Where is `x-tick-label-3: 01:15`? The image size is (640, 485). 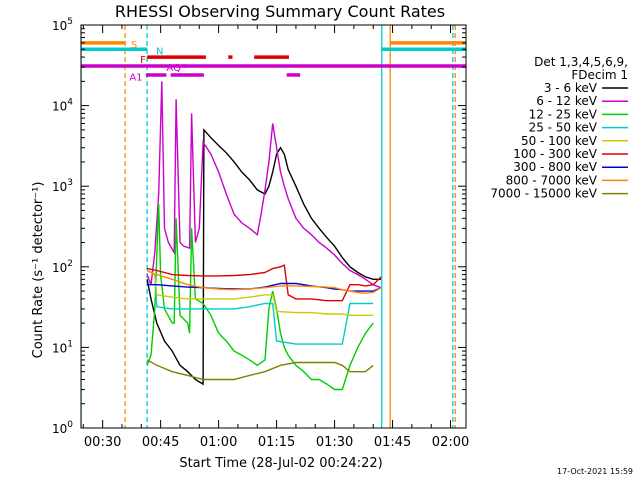
x-tick-label-3: 01:15 is located at coordinates (276, 442).